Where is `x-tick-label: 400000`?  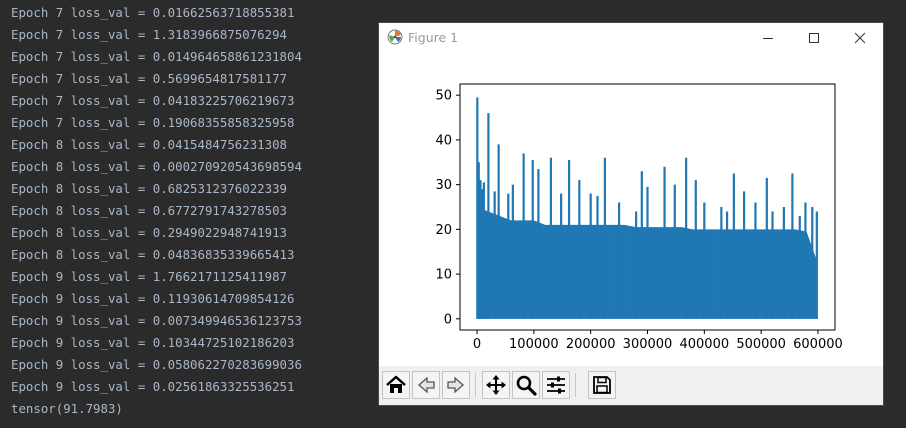
x-tick-label: 400000 is located at coordinates (704, 344).